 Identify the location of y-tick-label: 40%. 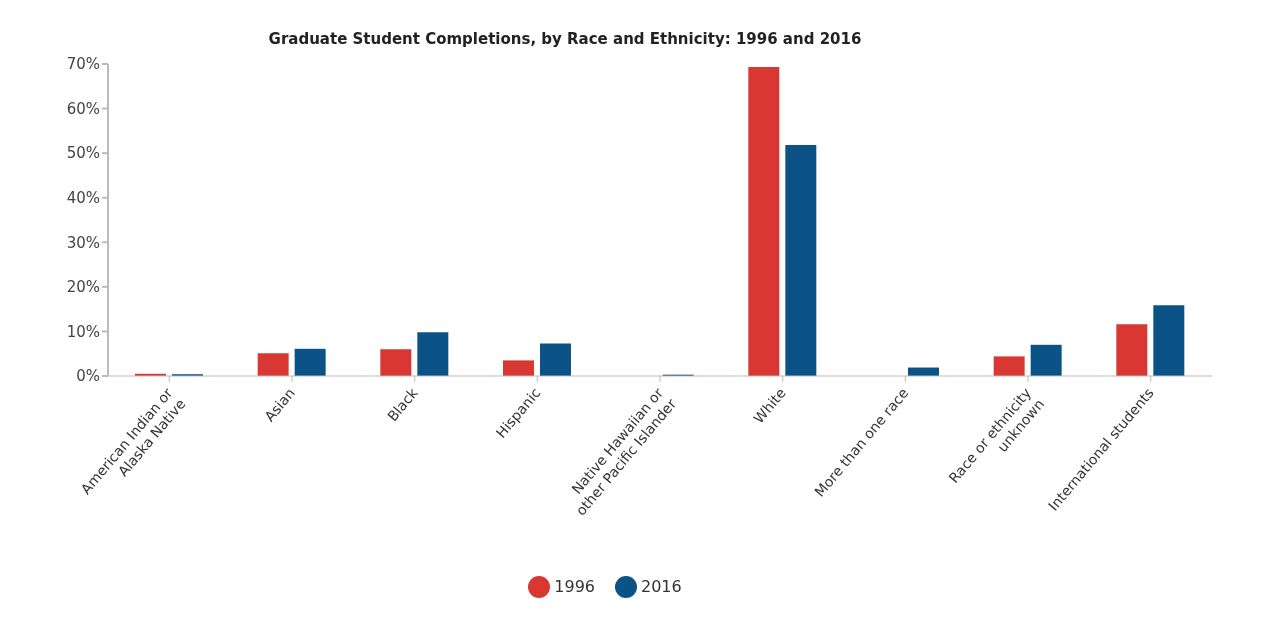
(83, 198).